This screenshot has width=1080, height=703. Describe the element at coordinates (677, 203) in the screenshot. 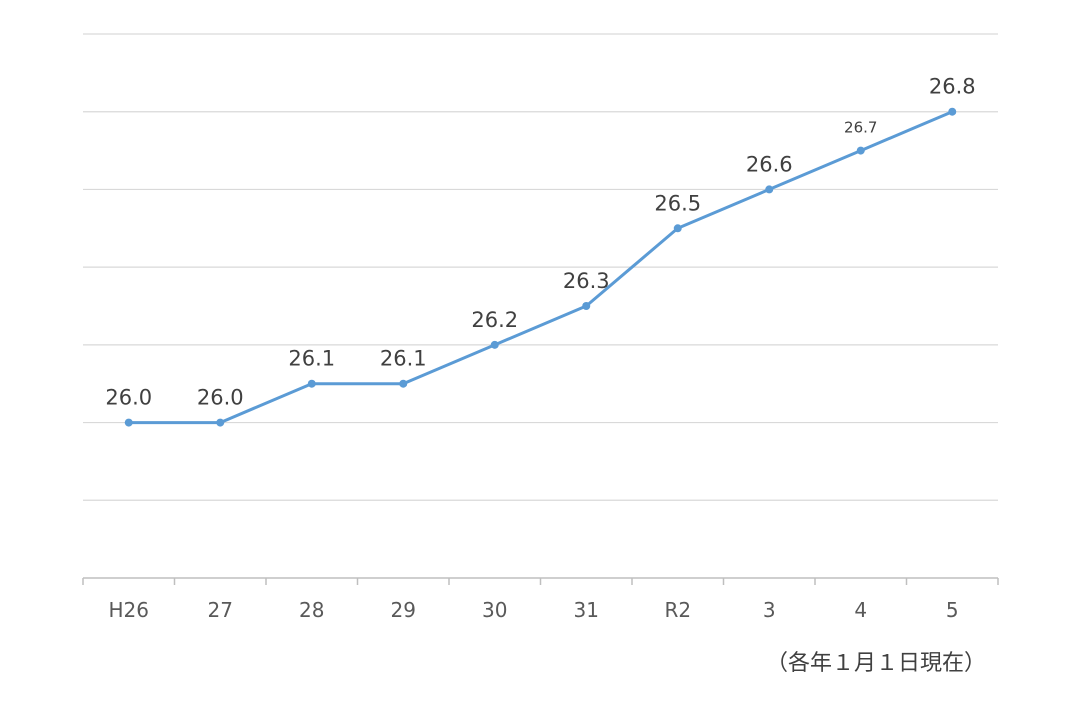

I see `data-label: 26.5` at that location.